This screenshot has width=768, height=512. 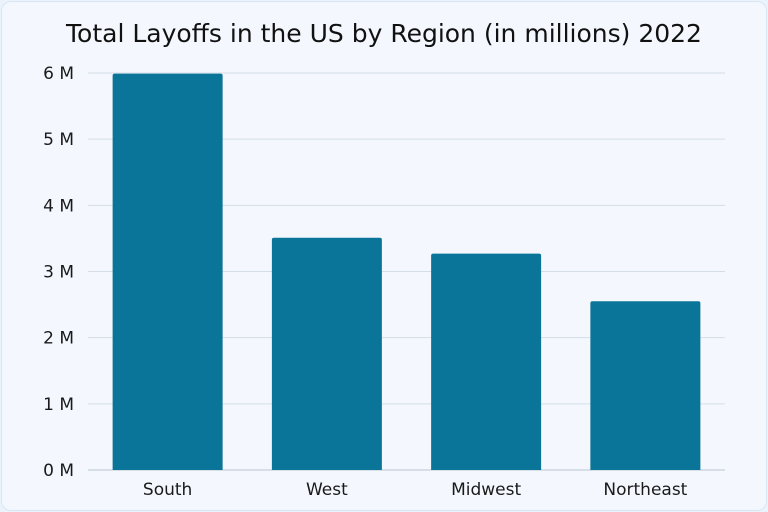 I want to click on y-tick-label: 5 M, so click(x=58, y=140).